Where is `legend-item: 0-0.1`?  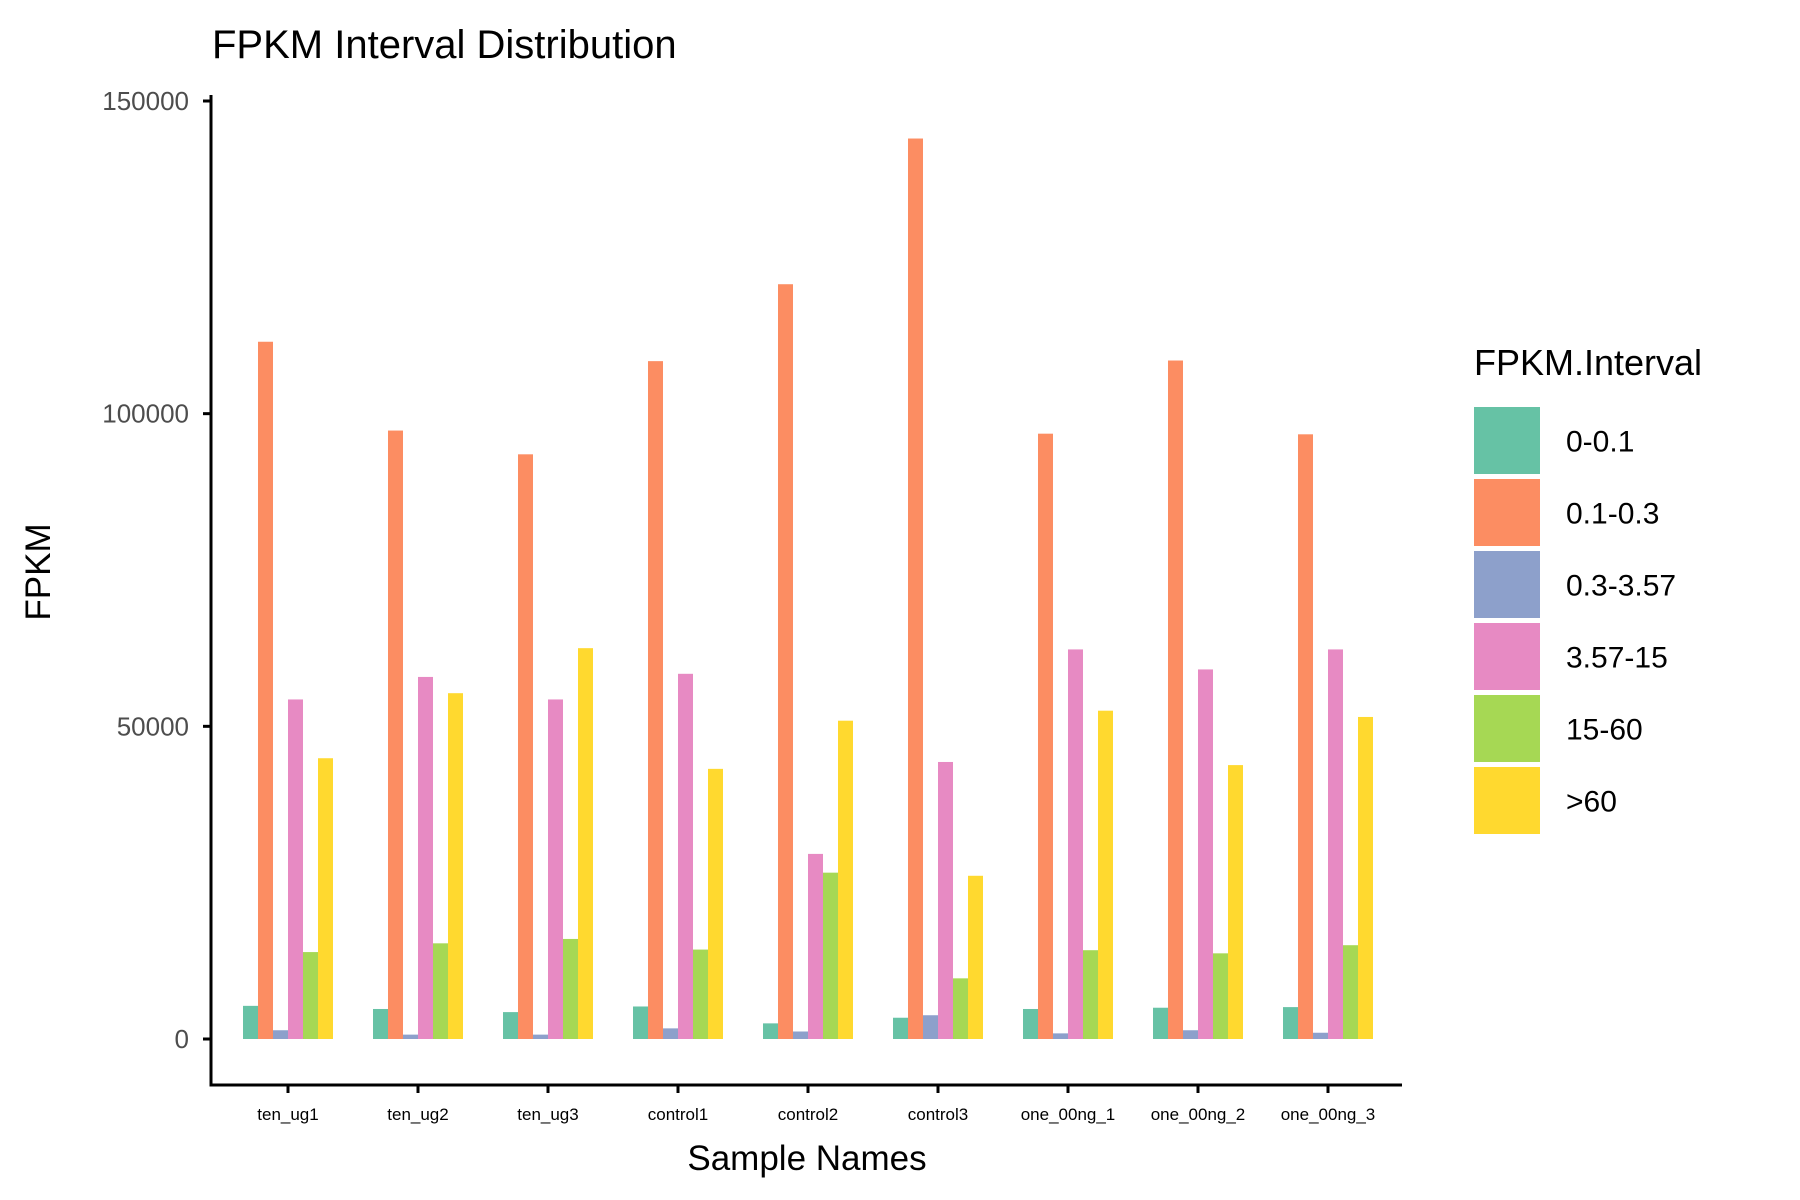 legend-item: 0-0.1 is located at coordinates (1554, 440).